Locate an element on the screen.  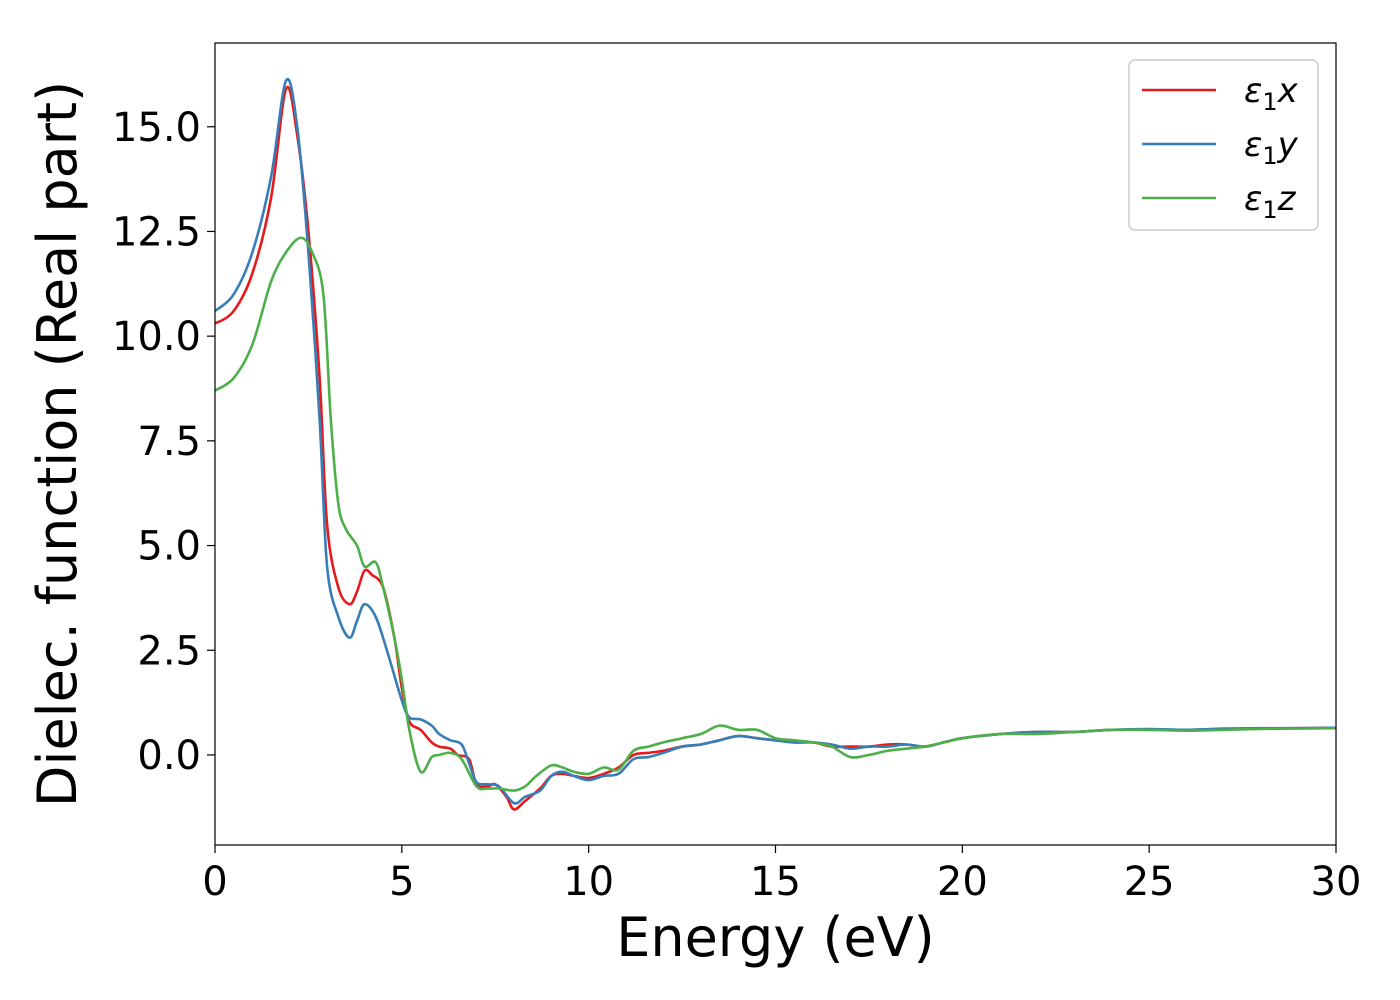
y-tick-label: 7.5 is located at coordinates (169, 442).